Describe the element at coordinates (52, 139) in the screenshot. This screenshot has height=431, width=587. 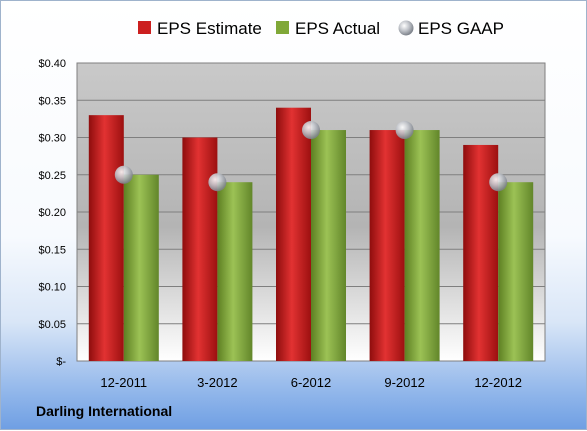
I see `y-tick-label: $0.30` at that location.